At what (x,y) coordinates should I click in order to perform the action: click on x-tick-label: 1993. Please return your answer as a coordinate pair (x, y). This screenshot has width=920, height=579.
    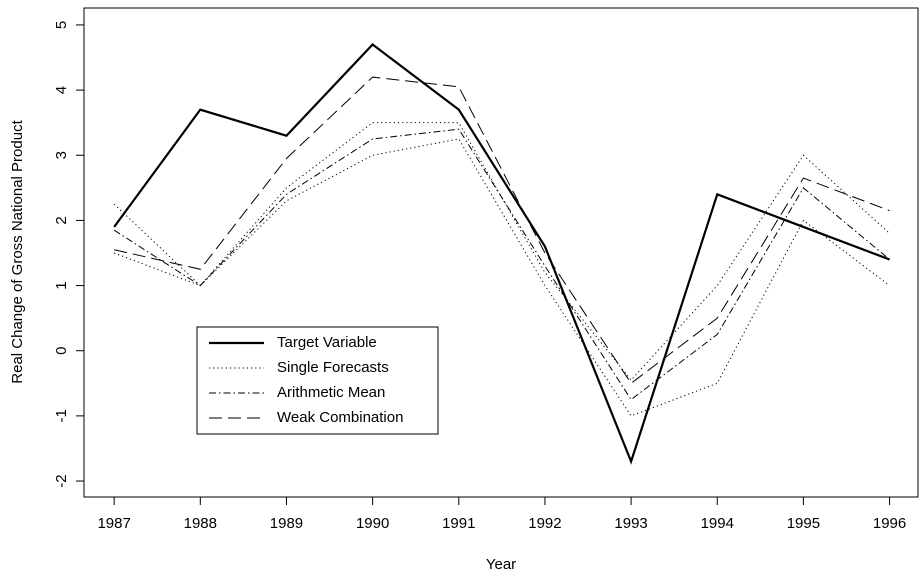
    Looking at the image, I should click on (630, 523).